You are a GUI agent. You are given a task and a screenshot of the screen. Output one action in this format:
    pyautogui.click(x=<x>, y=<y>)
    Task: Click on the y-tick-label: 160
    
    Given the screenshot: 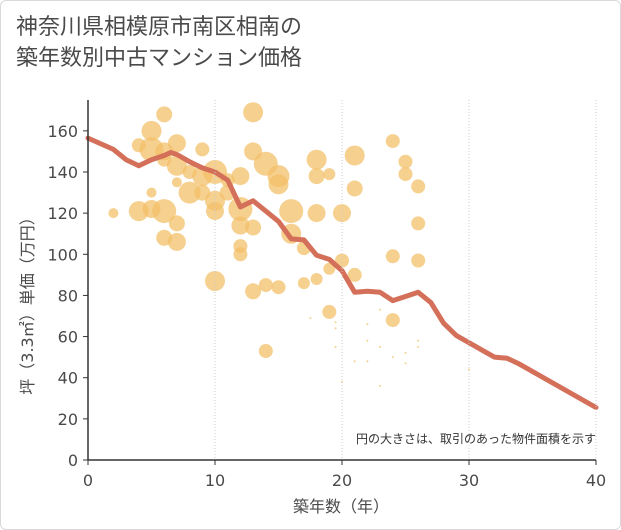 What is the action you would take?
    pyautogui.click(x=62, y=131)
    